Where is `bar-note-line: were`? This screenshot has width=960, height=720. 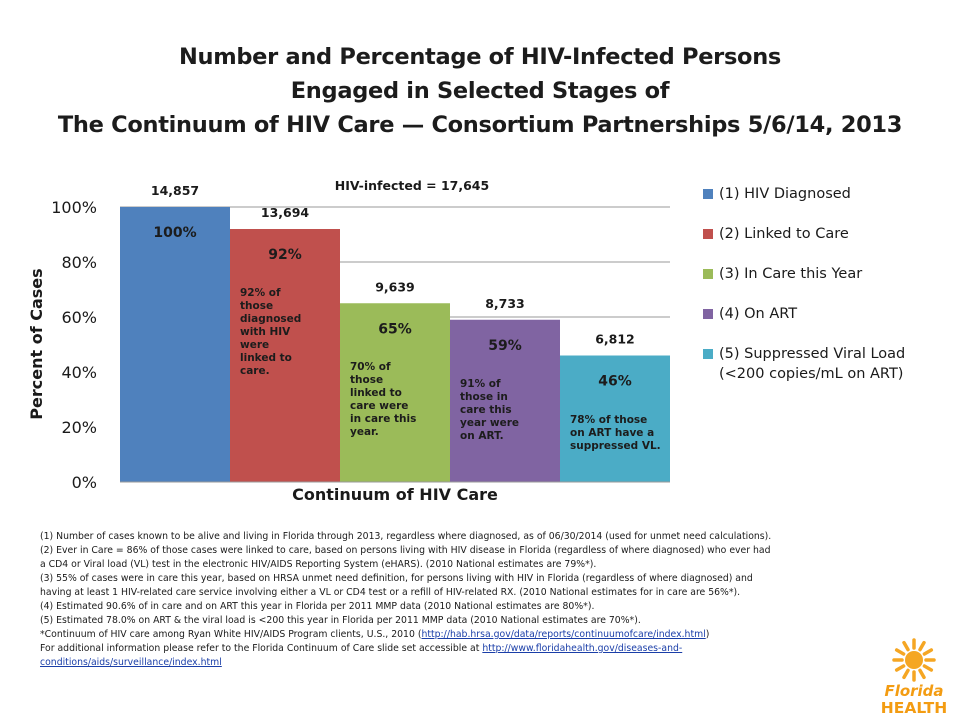
bar-note-line: were is located at coordinates (255, 345).